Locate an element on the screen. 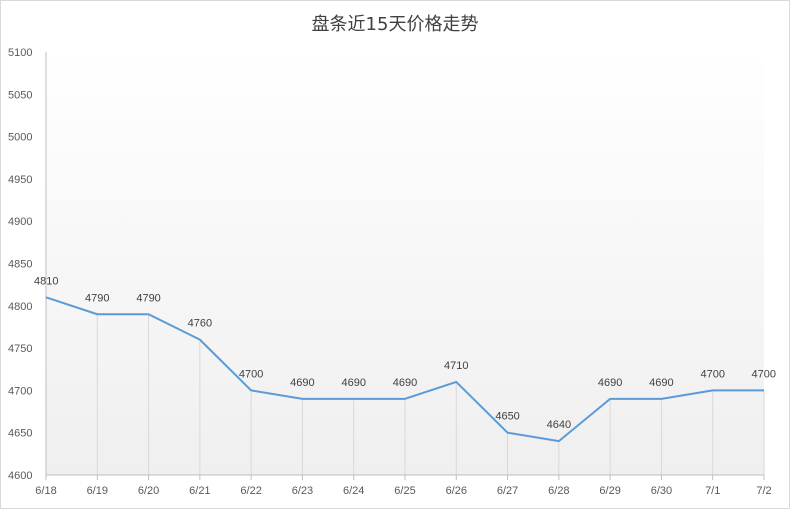 The image size is (790, 509). data-label: 4810 is located at coordinates (46, 281).